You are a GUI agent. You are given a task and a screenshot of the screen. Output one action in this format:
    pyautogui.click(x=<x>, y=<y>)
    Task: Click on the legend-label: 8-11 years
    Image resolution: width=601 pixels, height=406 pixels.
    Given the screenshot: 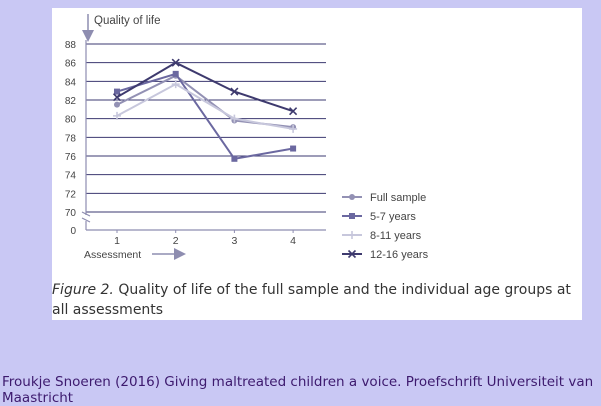 What is the action you would take?
    pyautogui.click(x=396, y=236)
    